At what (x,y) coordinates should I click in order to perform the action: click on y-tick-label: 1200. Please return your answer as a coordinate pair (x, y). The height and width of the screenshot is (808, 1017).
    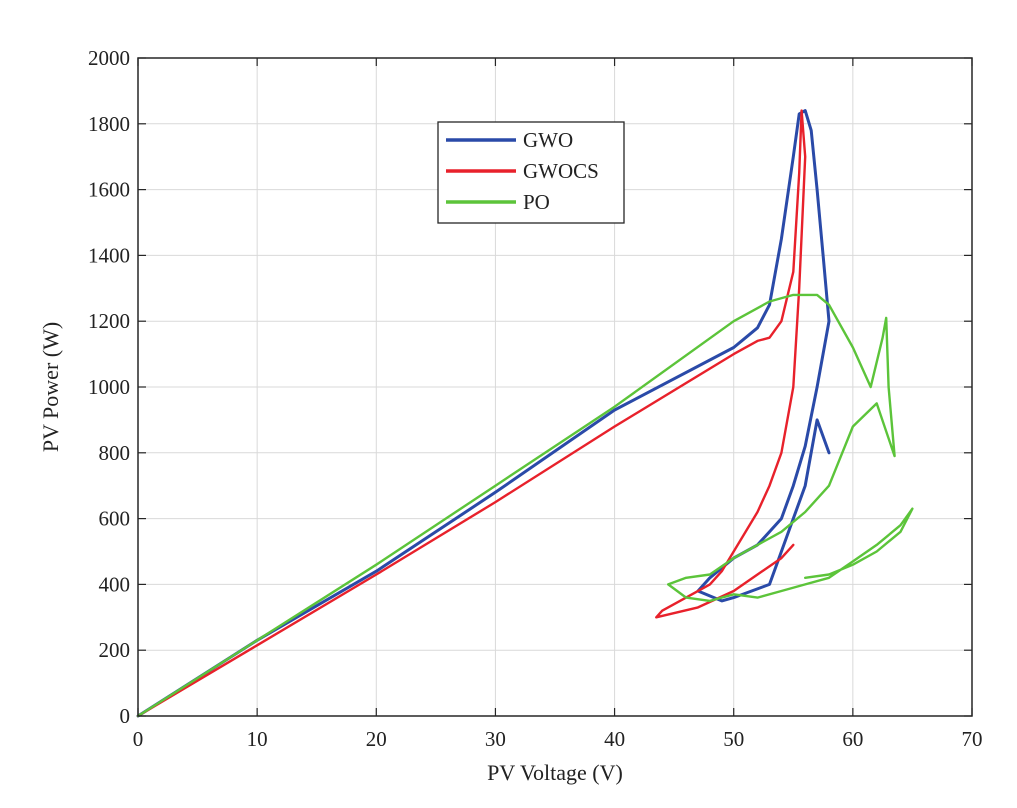
    Looking at the image, I should click on (109, 321).